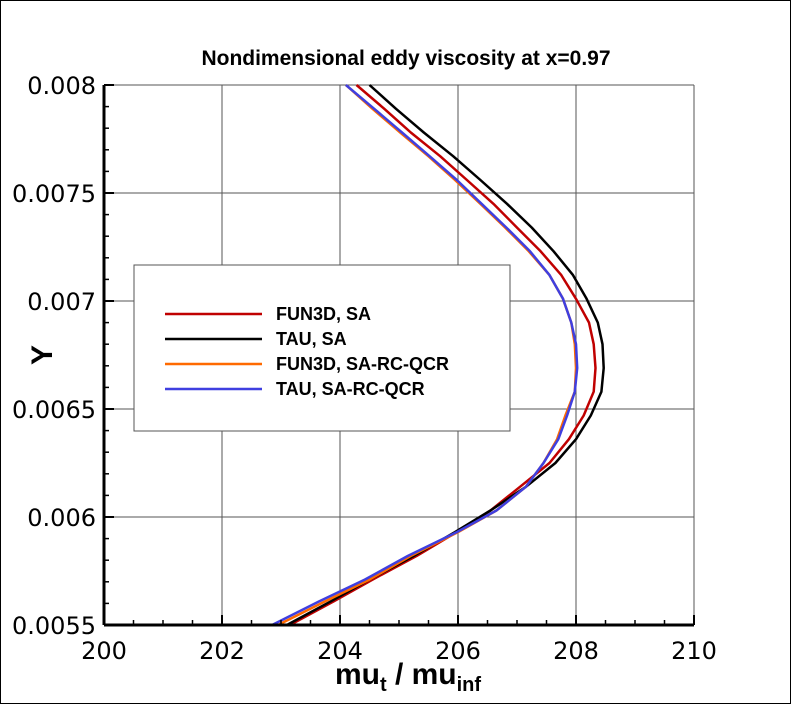 The width and height of the screenshot is (791, 704). What do you see at coordinates (54, 626) in the screenshot?
I see `y-tick-label: 0.0055` at bounding box center [54, 626].